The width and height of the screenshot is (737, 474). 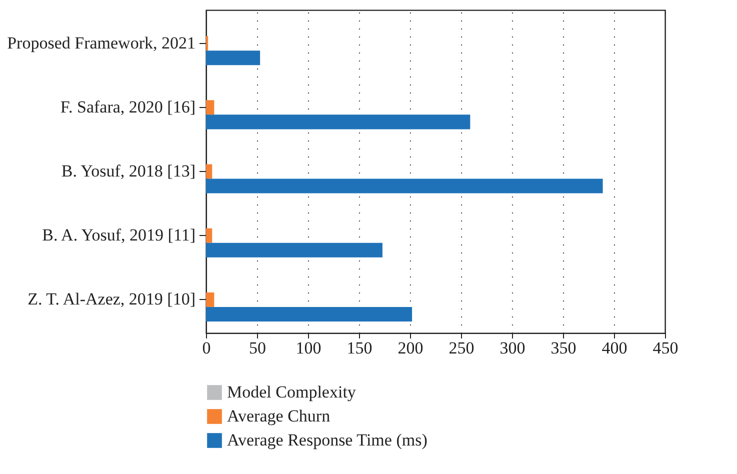 I want to click on x-tick-label: 50, so click(x=257, y=348).